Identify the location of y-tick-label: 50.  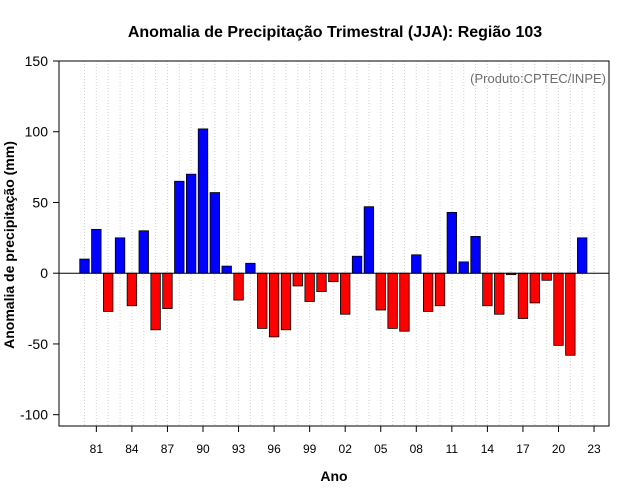
(40, 202).